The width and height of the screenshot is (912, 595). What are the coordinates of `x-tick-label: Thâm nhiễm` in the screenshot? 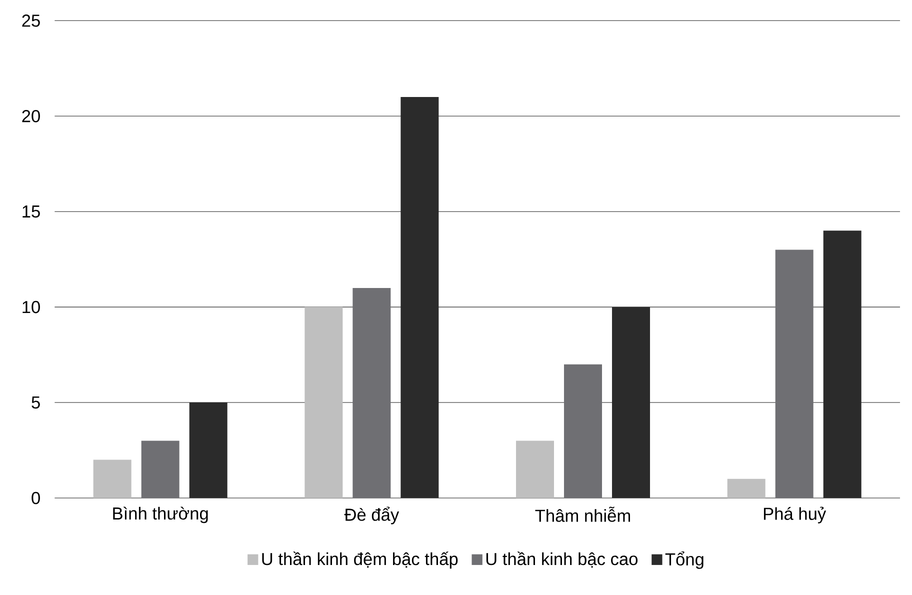 It's located at (582, 514).